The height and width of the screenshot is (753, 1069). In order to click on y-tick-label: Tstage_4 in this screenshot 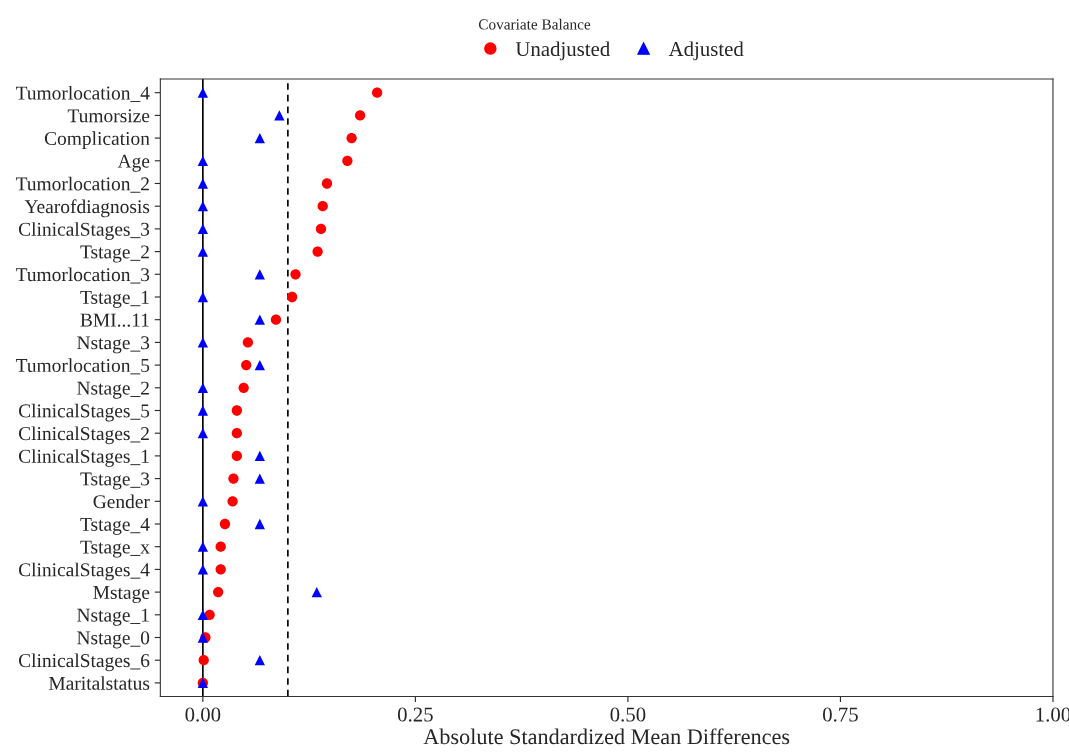, I will do `click(115, 526)`.